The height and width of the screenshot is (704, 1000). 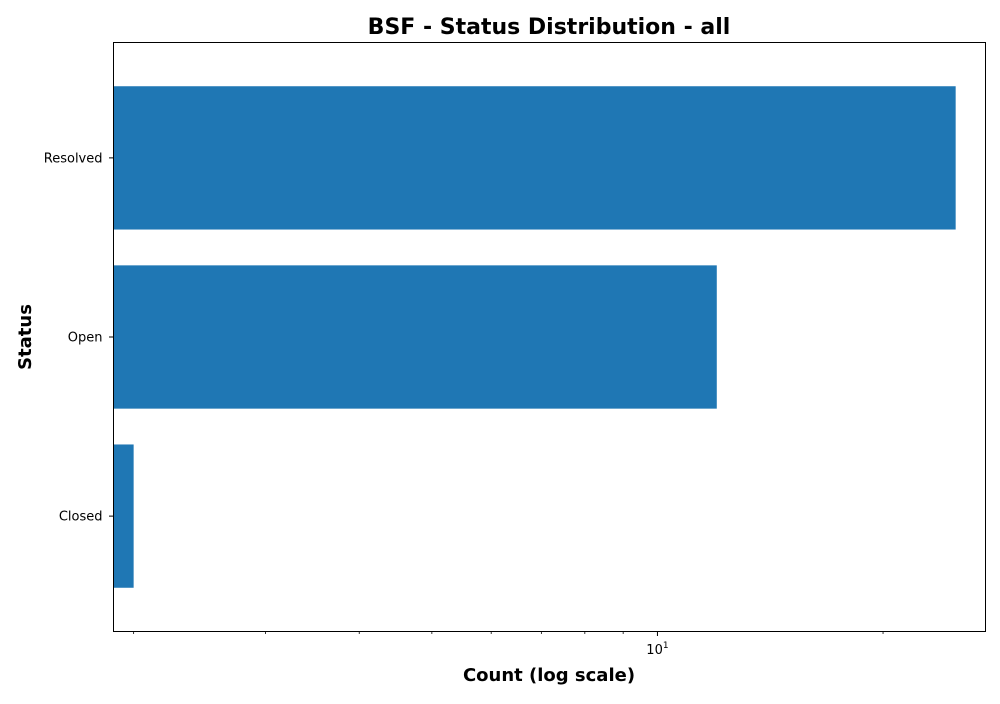 I want to click on y-tick-label-resolved: Resolved, so click(x=73, y=158).